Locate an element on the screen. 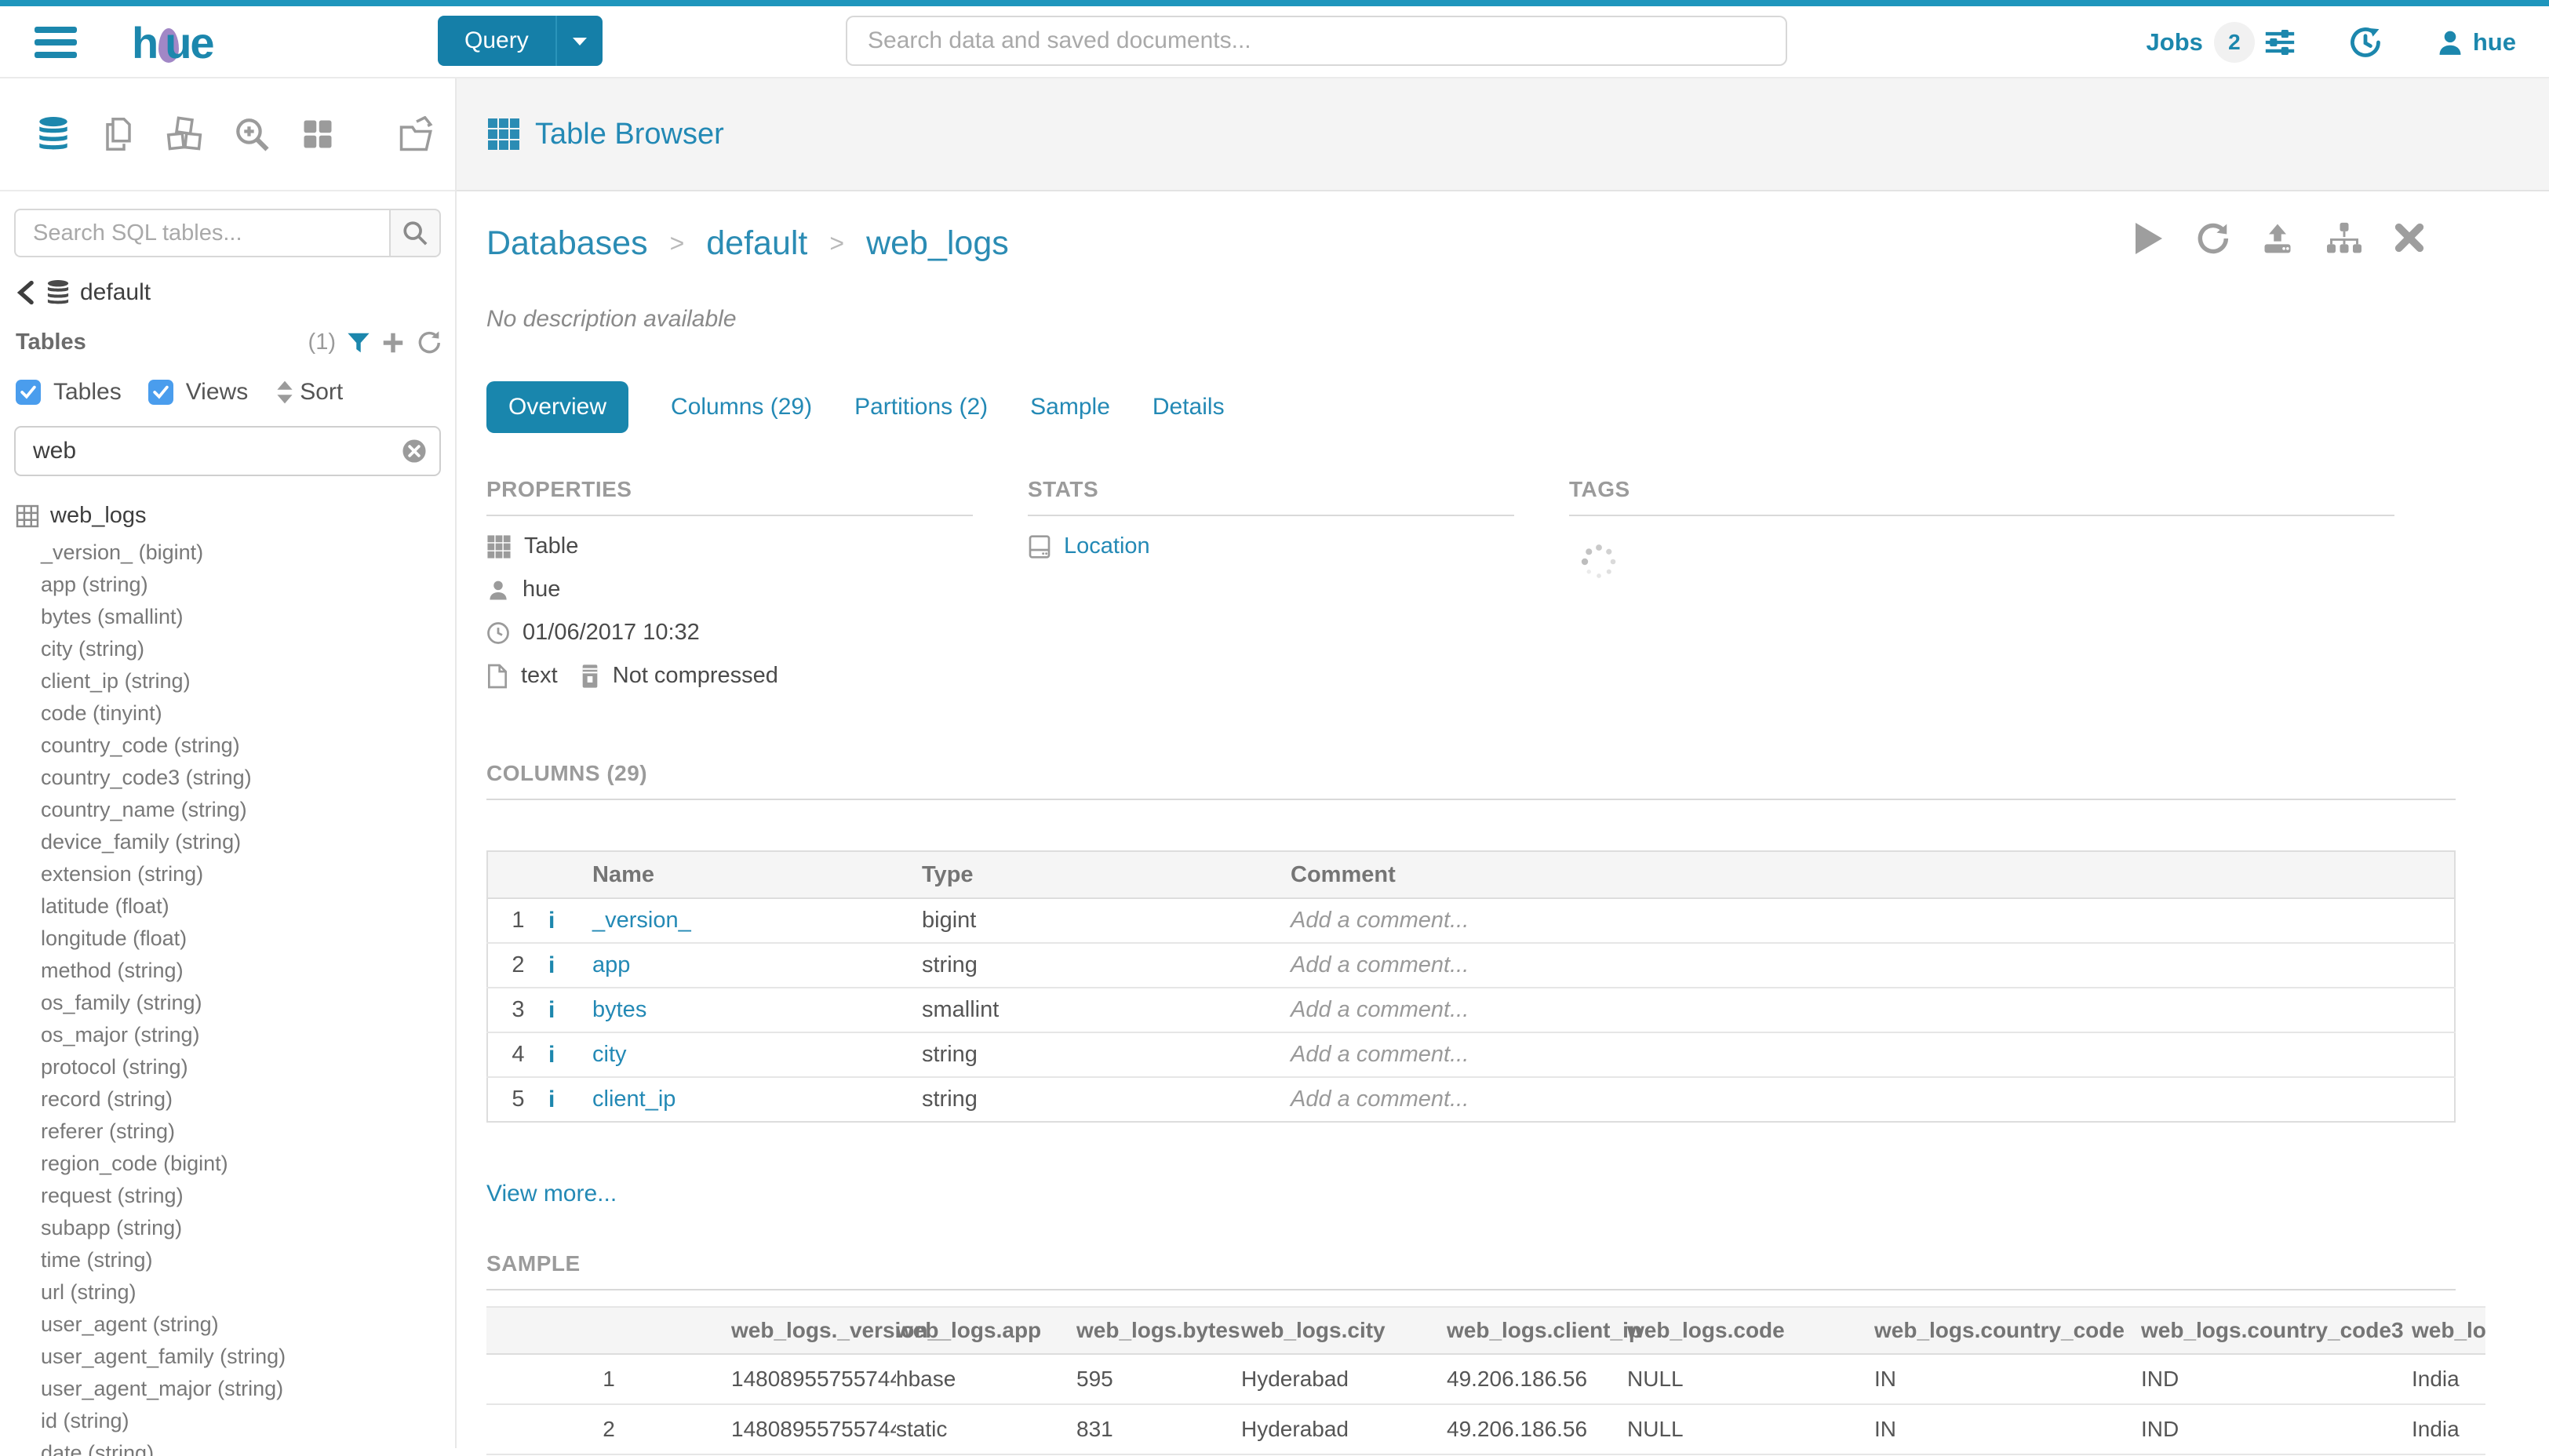 This screenshot has height=1456, width=2549. sample-table-header: web_logs.country_code is located at coordinates (2007, 1330).